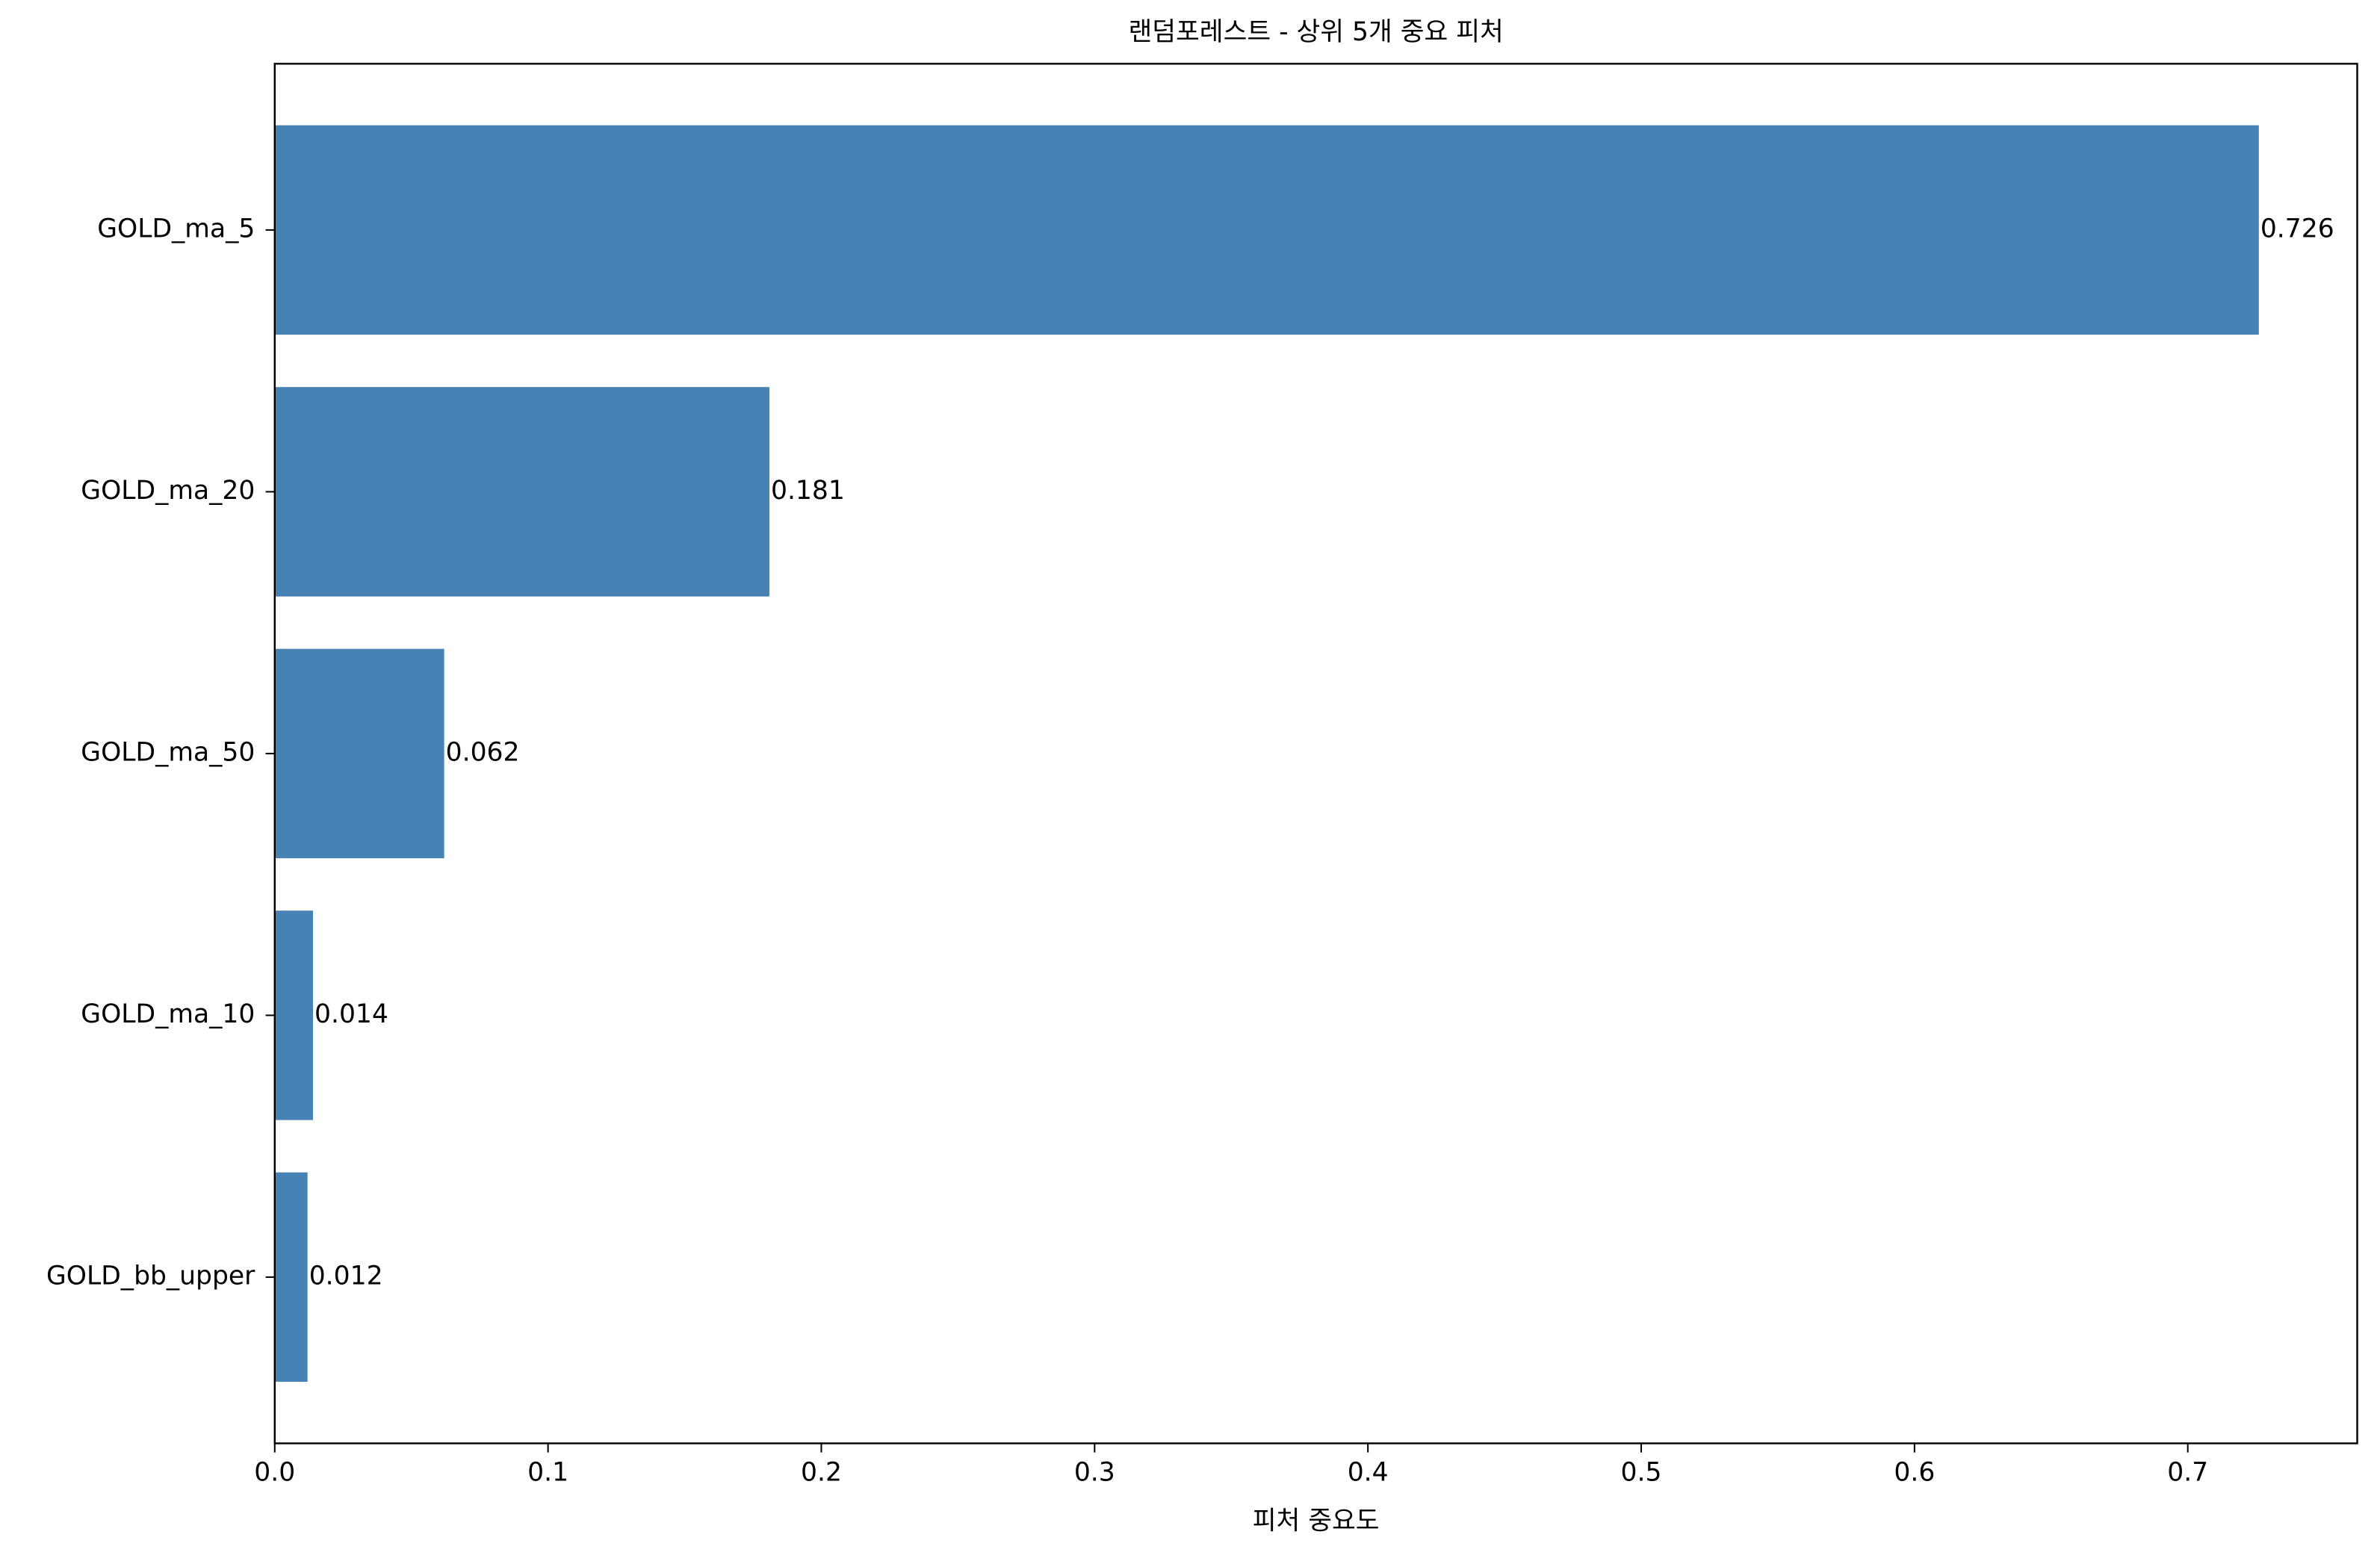 The height and width of the screenshot is (1564, 2380). I want to click on y-tick-label: GOLD_bb_upper, so click(150, 1276).